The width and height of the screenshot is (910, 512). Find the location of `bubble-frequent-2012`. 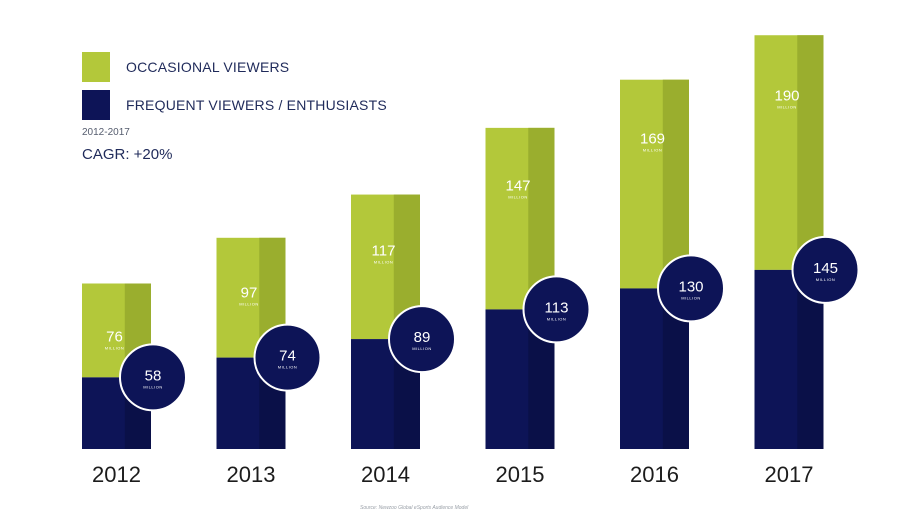

bubble-frequent-2012 is located at coordinates (153, 377).